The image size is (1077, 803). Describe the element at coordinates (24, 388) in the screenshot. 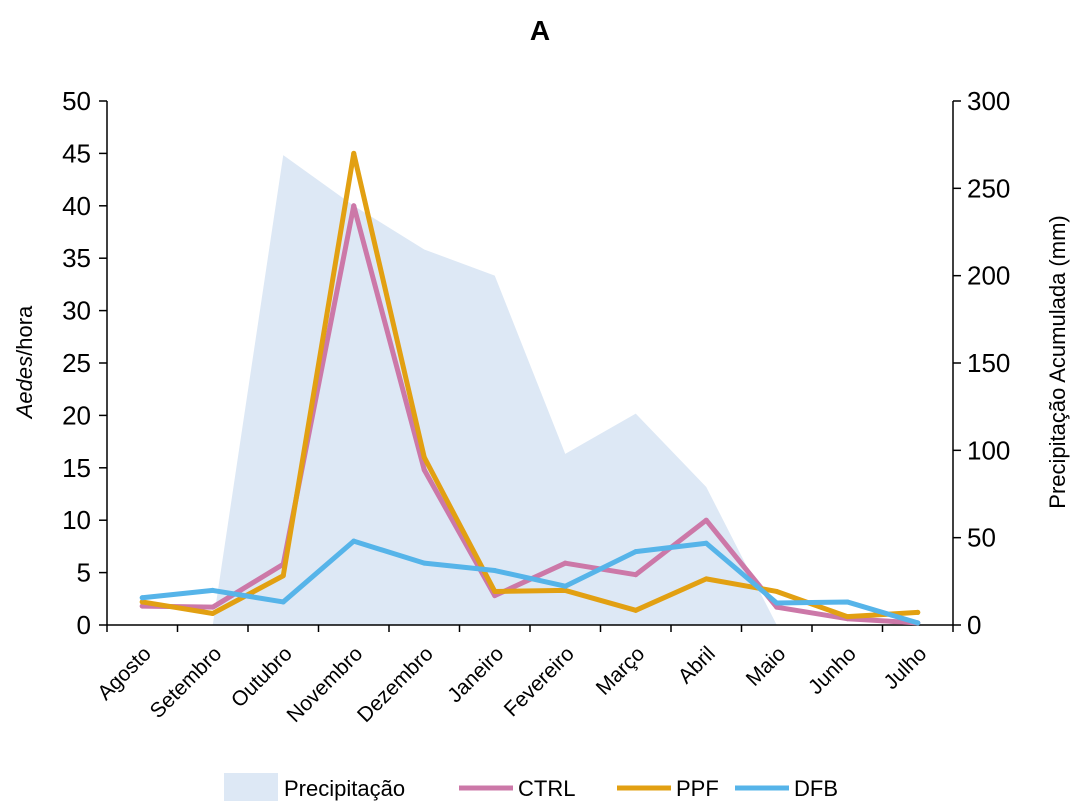

I see `y-axis-title-italic: Aedes` at that location.